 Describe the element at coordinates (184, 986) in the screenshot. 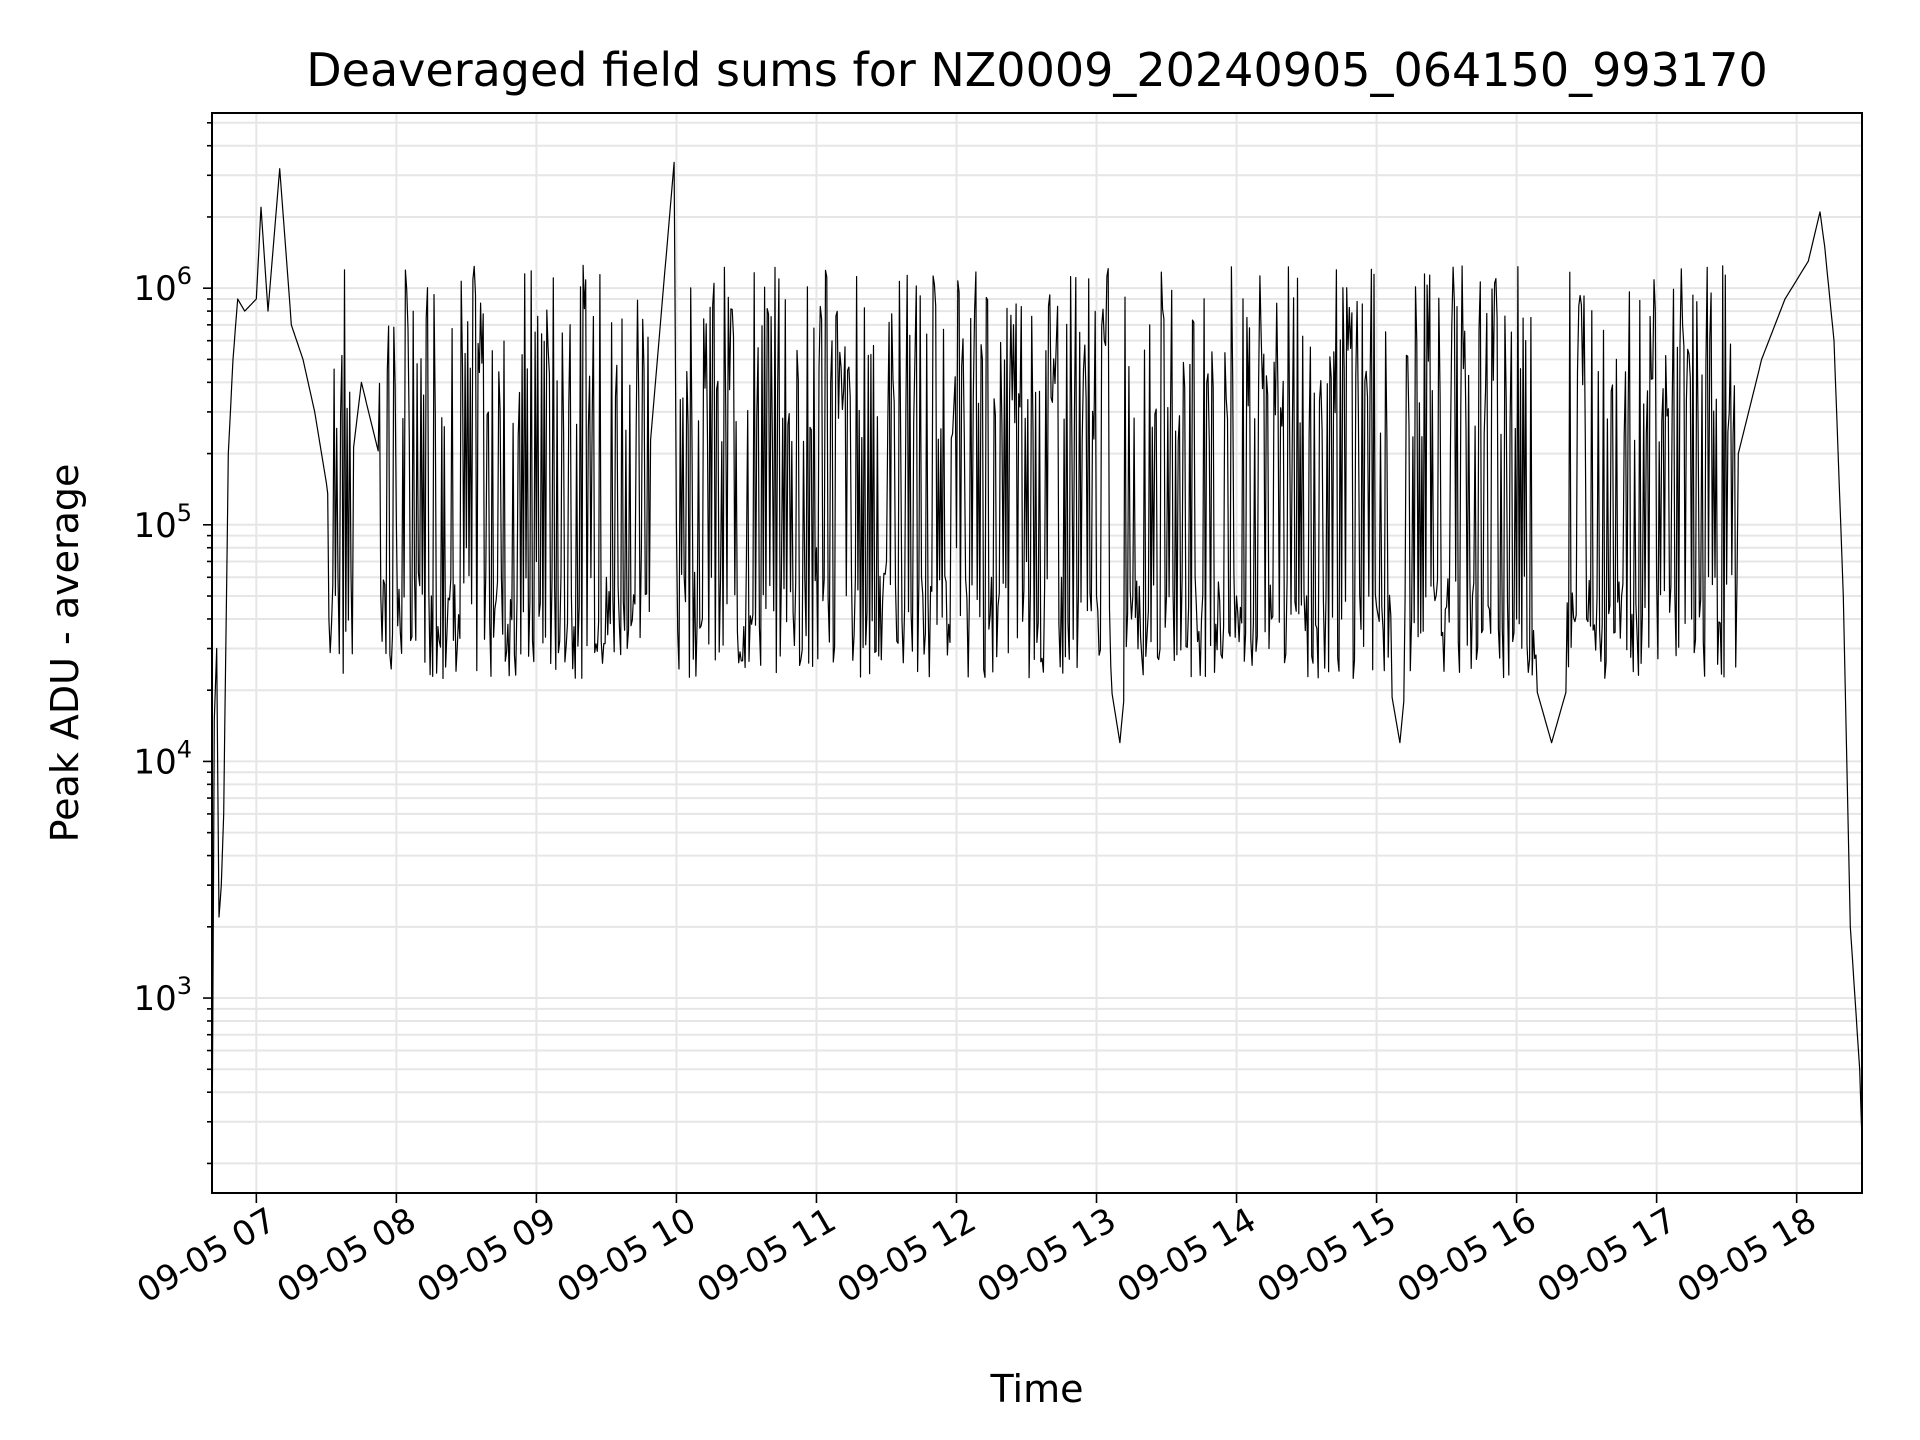

I see `y-tick-exponent: 3` at that location.